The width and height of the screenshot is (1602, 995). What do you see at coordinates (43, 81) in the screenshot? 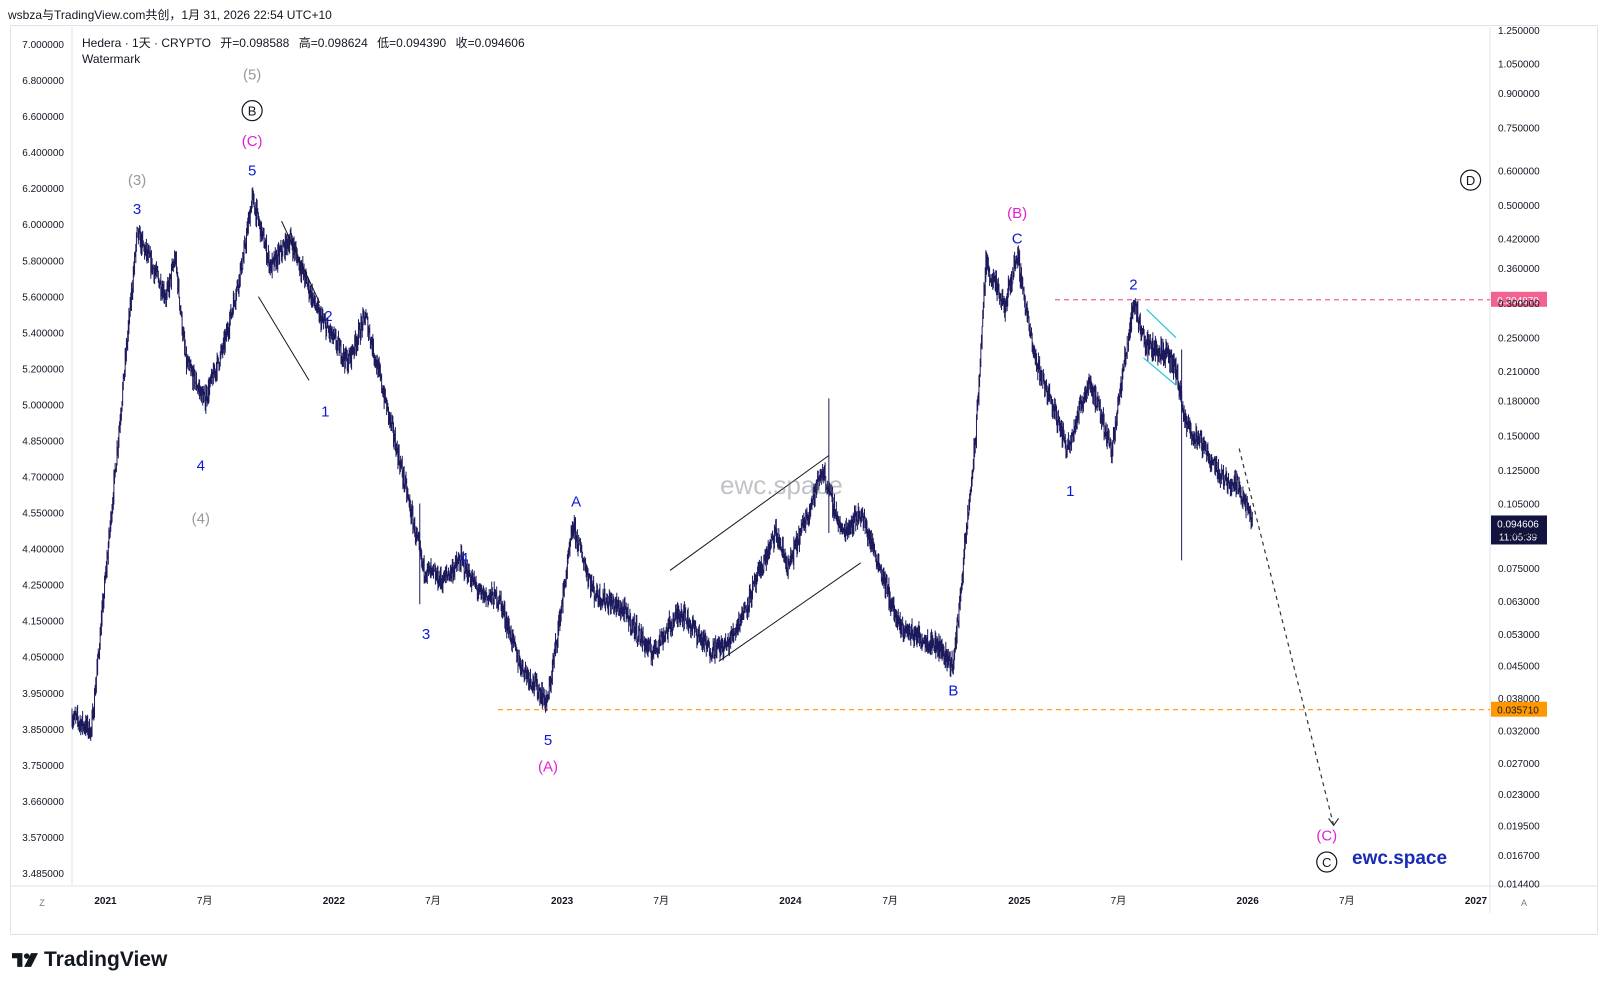
I see `left-axis-tick: 6.800000` at bounding box center [43, 81].